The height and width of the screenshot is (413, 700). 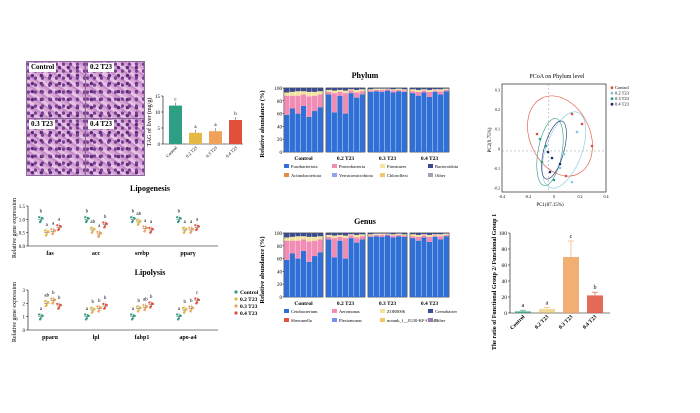 What do you see at coordinates (550, 205) in the screenshot?
I see `pcoa-xlabel: PC1(87.15%)` at bounding box center [550, 205].